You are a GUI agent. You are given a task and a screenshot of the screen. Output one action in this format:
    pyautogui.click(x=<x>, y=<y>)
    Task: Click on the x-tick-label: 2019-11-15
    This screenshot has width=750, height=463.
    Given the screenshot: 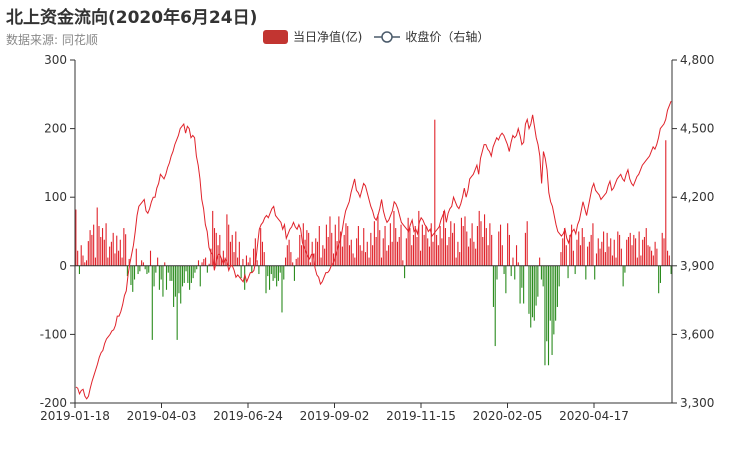 What is the action you would take?
    pyautogui.click(x=421, y=416)
    